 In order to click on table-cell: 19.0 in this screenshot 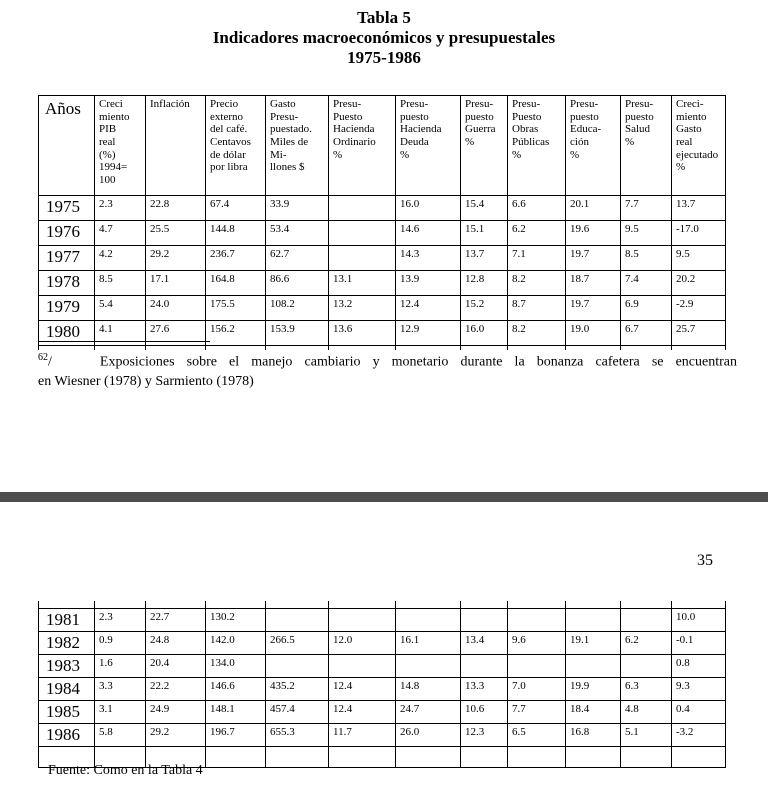, I will do `click(593, 333)`.